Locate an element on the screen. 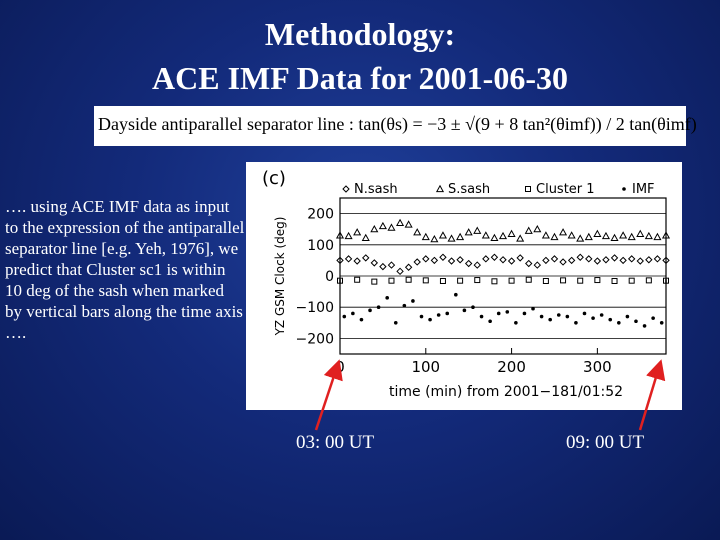 This screenshot has height=540, width=720. legend: N.sash S.sash Cluster 1 IMF is located at coordinates (498, 189).